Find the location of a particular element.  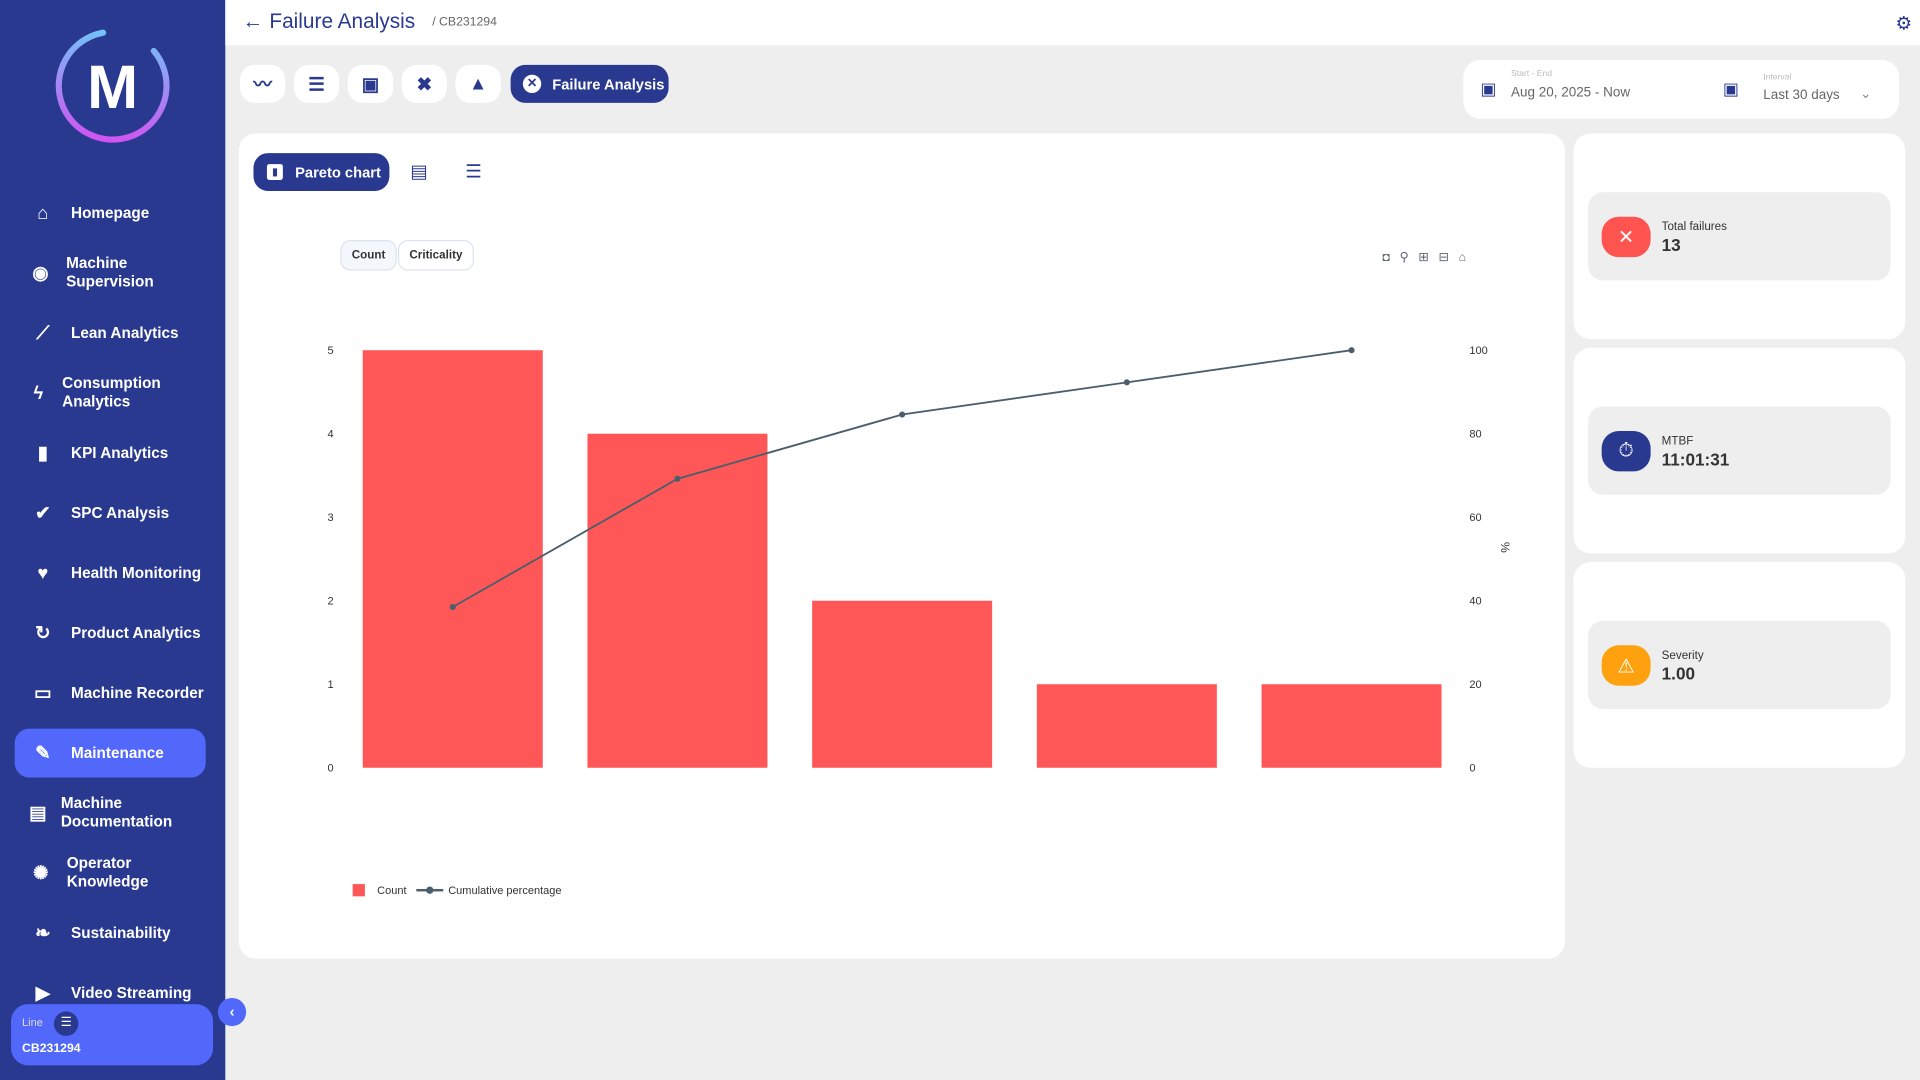

kpi-label: Severity is located at coordinates (1682, 655).